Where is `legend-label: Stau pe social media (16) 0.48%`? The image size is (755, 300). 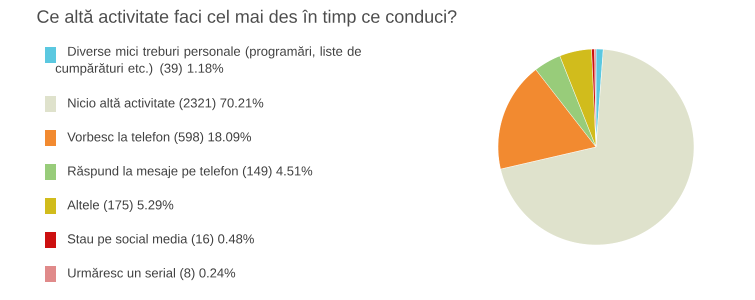 legend-label: Stau pe social media (16) 0.48% is located at coordinates (161, 240).